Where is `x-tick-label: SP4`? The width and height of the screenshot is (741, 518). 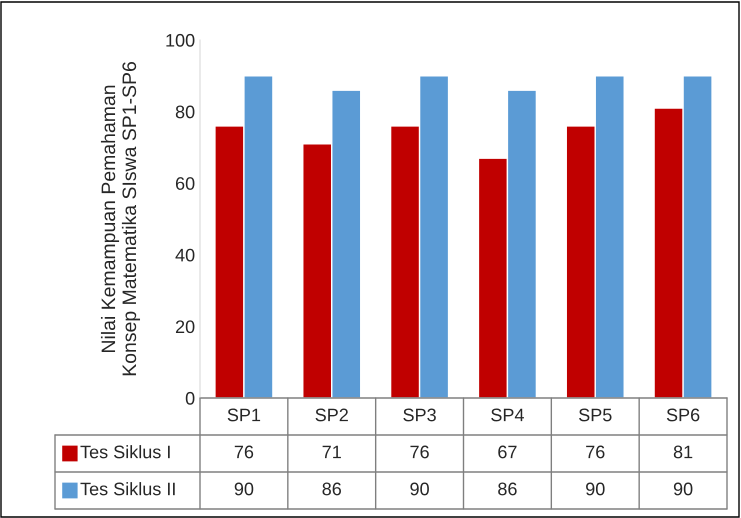
x-tick-label: SP4 is located at coordinates (507, 415).